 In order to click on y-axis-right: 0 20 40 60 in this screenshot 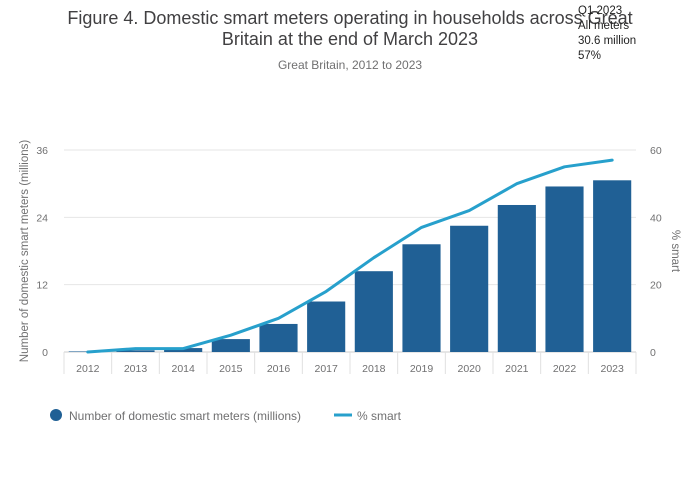, I will do `click(656, 252)`.